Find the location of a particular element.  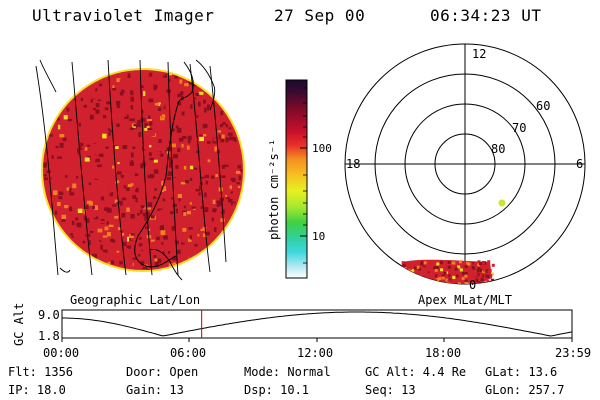

auroral-emission is located at coordinates (447, 274).